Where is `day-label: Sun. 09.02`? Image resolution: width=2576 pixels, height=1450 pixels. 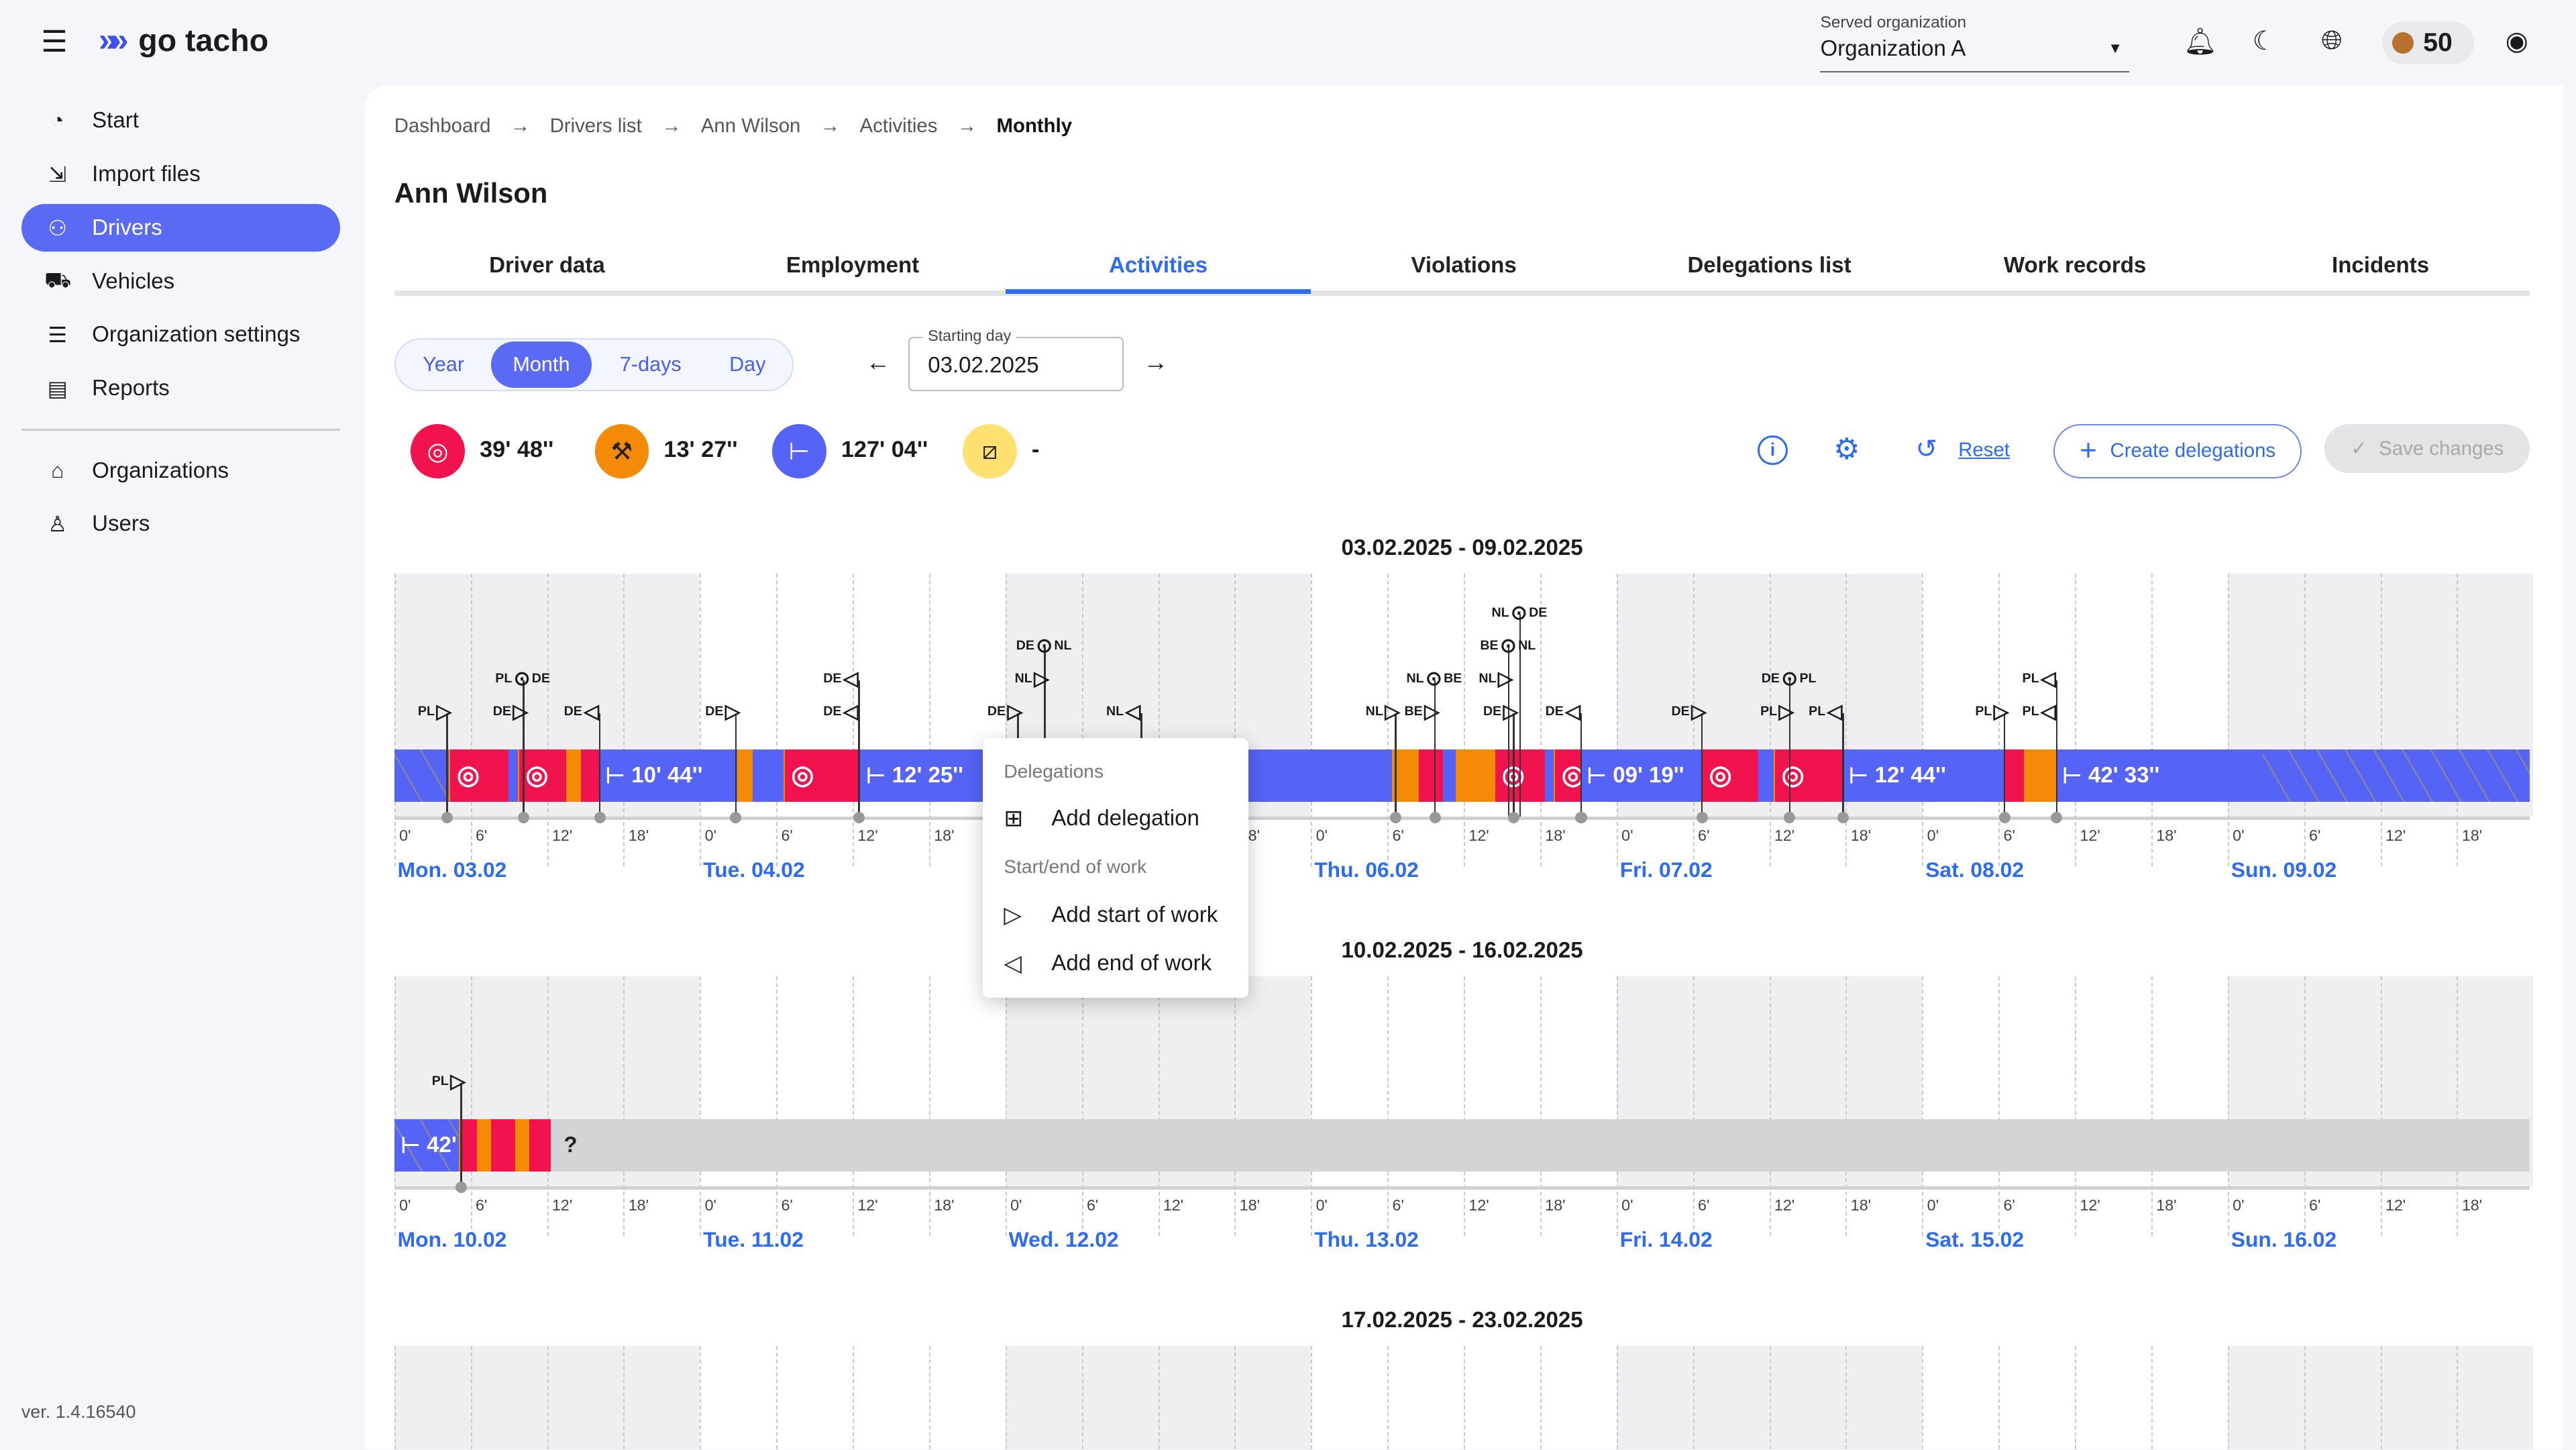 day-label: Sun. 09.02 is located at coordinates (2284, 870).